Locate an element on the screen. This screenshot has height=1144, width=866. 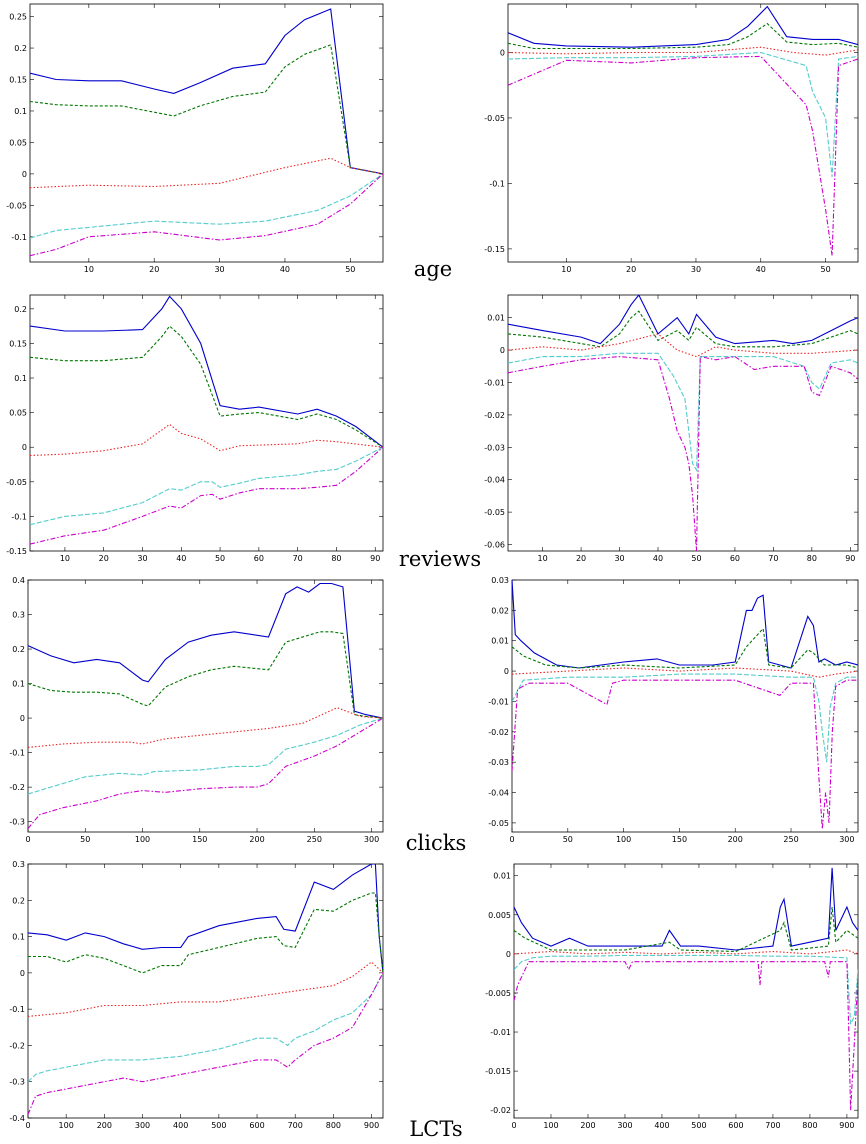
y-tick-label: -0.15 is located at coordinates (16, 551).